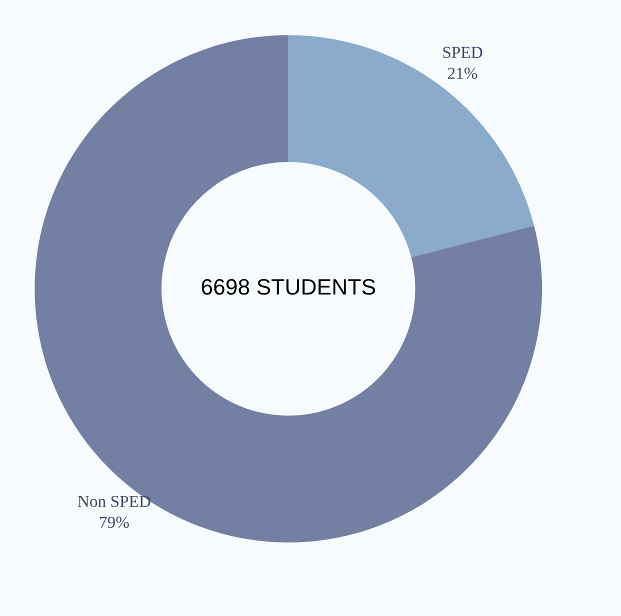  Describe the element at coordinates (411, 146) in the screenshot. I see `donut-slice` at that location.